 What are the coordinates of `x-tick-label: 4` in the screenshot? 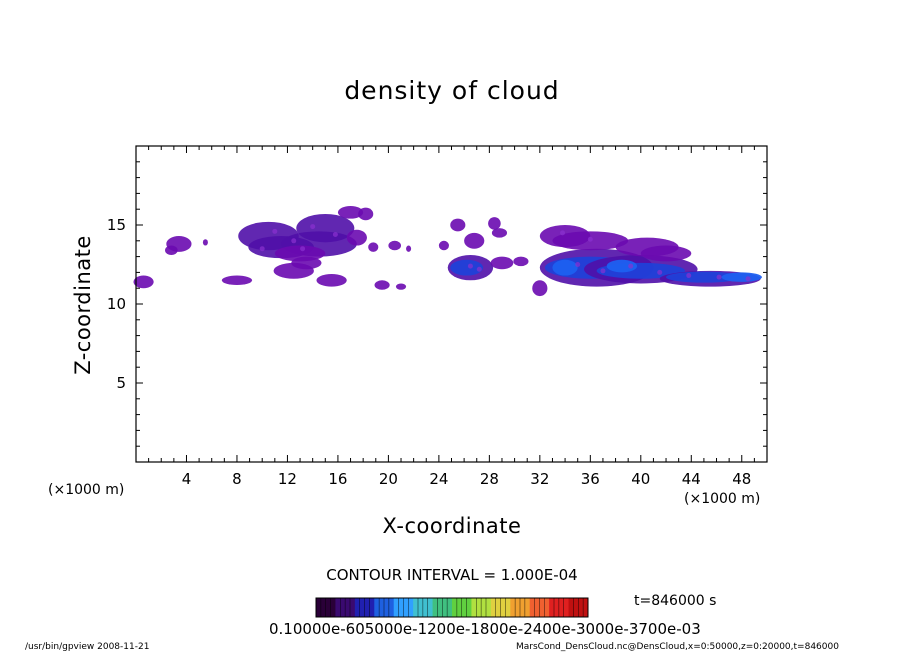 It's located at (187, 479).